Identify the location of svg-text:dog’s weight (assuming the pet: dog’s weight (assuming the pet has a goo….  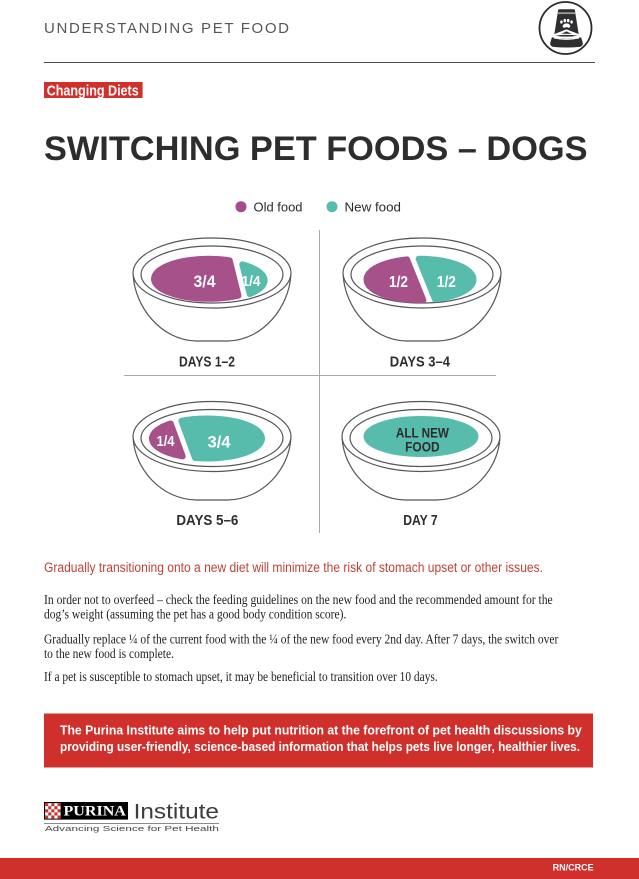
(195, 614).